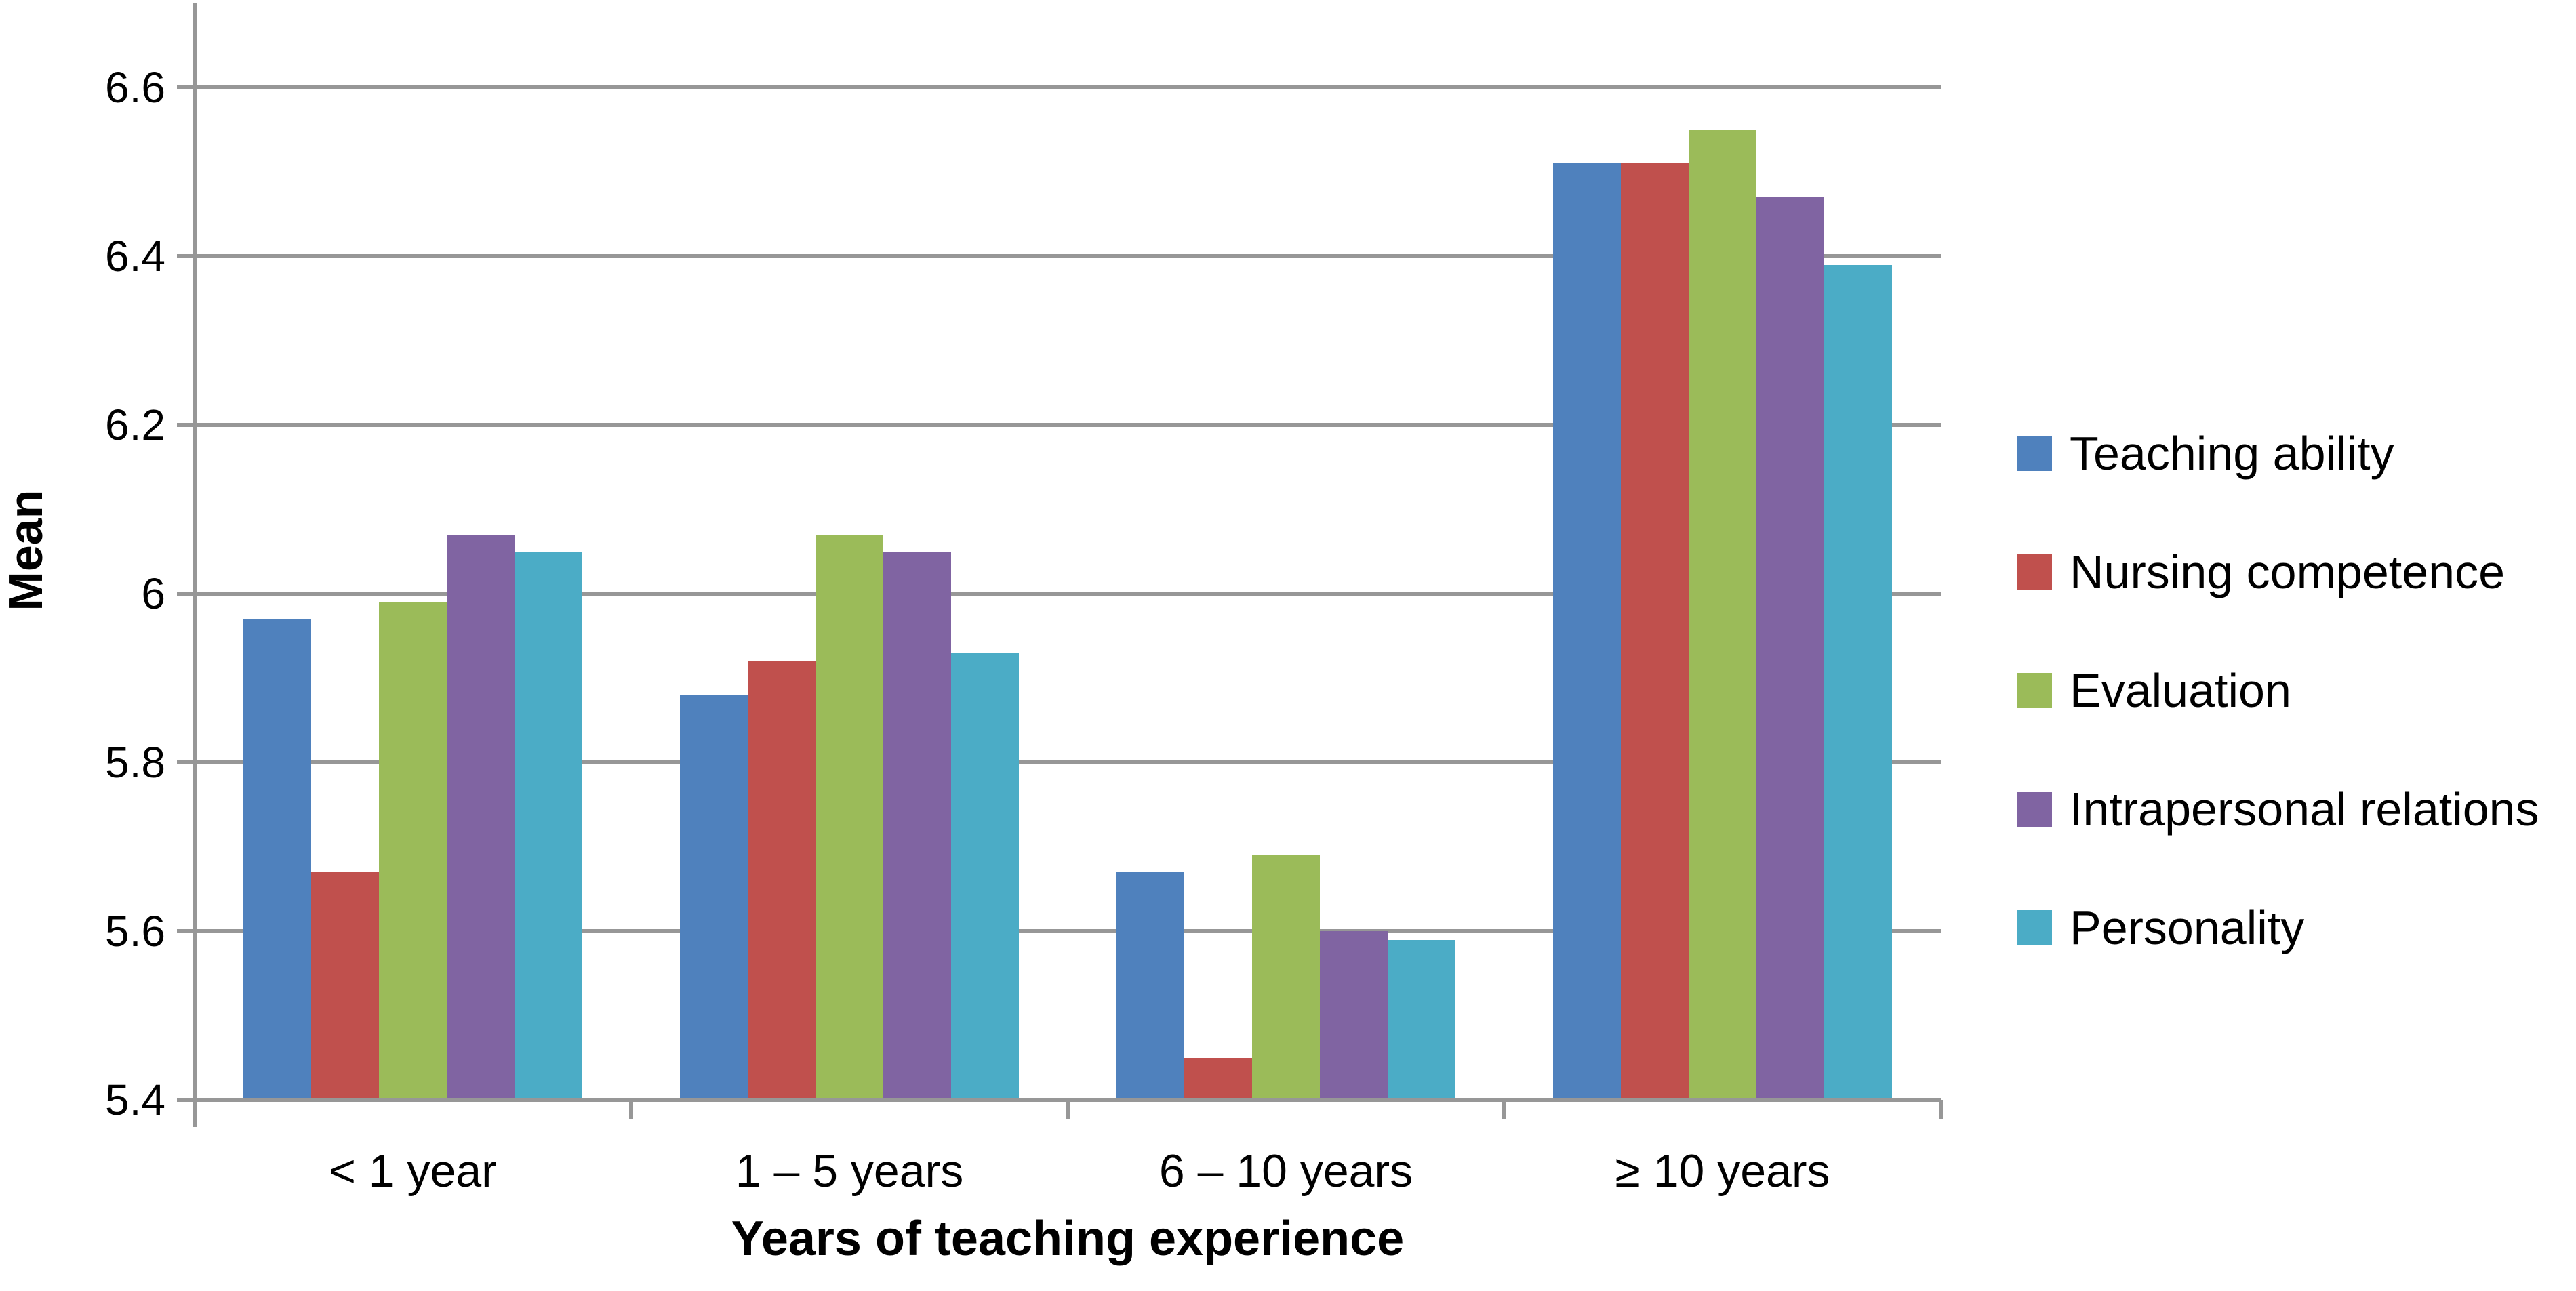 Image resolution: width=2576 pixels, height=1291 pixels. Describe the element at coordinates (849, 818) in the screenshot. I see `evaluation-bar-1-5-years` at that location.